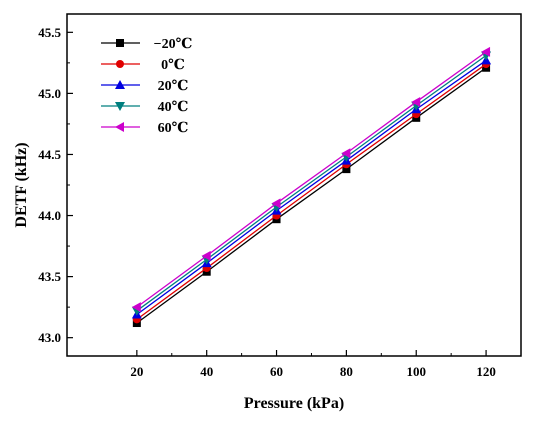 Image resolution: width=550 pixels, height=422 pixels. I want to click on legend-label: −20℃, so click(173, 44).